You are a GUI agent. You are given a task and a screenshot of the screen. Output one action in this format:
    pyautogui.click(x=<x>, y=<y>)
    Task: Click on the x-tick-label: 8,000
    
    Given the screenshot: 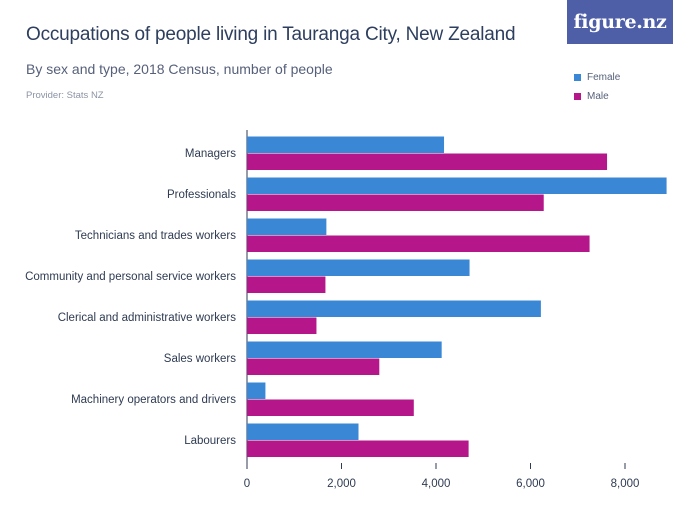 What is the action you would take?
    pyautogui.click(x=625, y=484)
    